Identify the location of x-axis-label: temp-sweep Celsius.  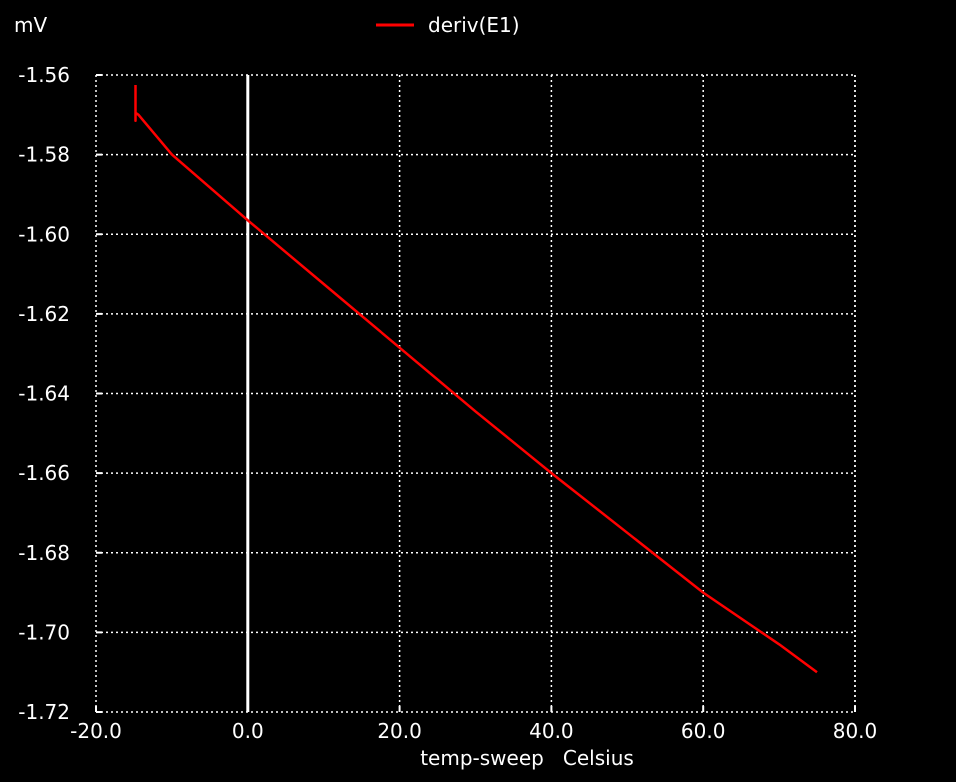
(527, 758).